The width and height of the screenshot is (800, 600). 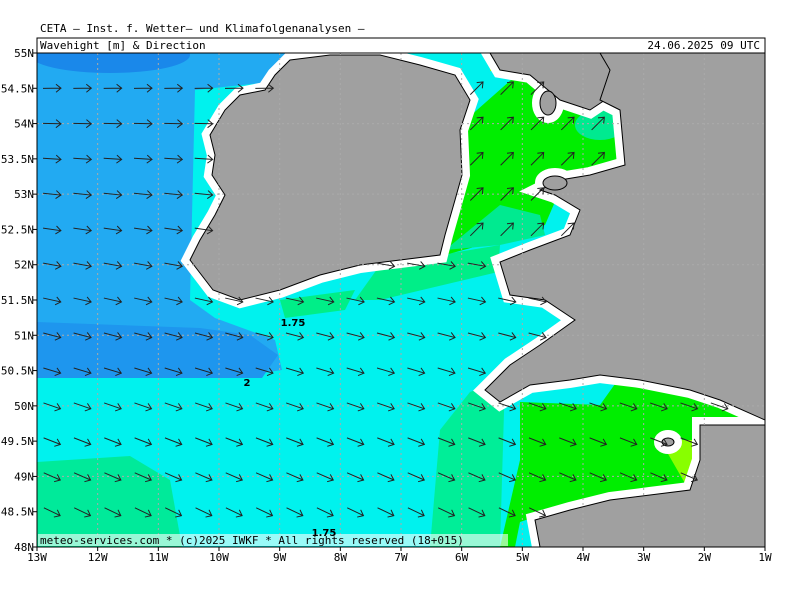 I want to click on x-label: 13W, so click(x=37, y=557).